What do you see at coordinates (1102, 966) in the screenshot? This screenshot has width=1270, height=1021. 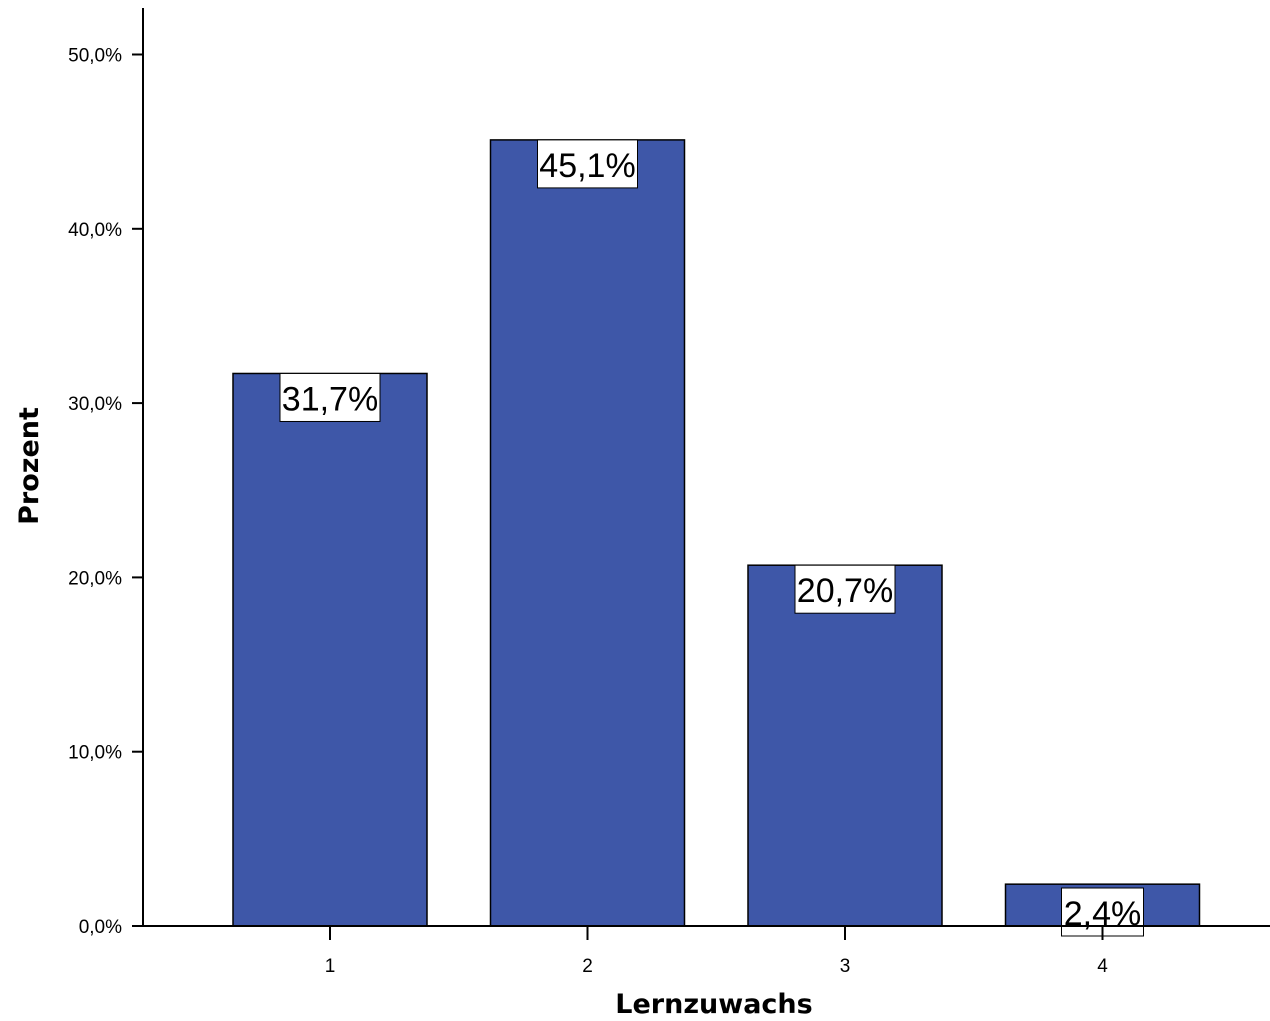 I see `x-tick-label: 4` at bounding box center [1102, 966].